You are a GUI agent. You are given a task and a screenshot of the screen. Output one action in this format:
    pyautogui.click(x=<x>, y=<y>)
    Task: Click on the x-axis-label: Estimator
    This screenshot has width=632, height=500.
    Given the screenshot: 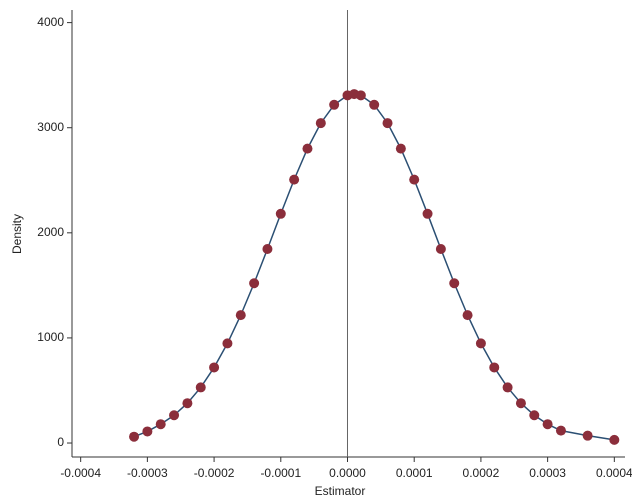 What is the action you would take?
    pyautogui.click(x=340, y=491)
    